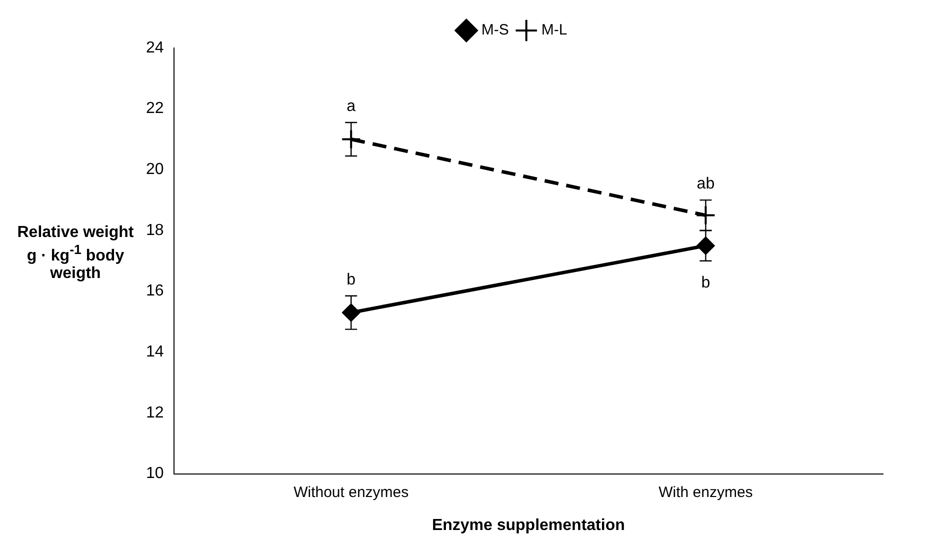 The height and width of the screenshot is (547, 925). I want to click on legend-label: M-S, so click(495, 30).